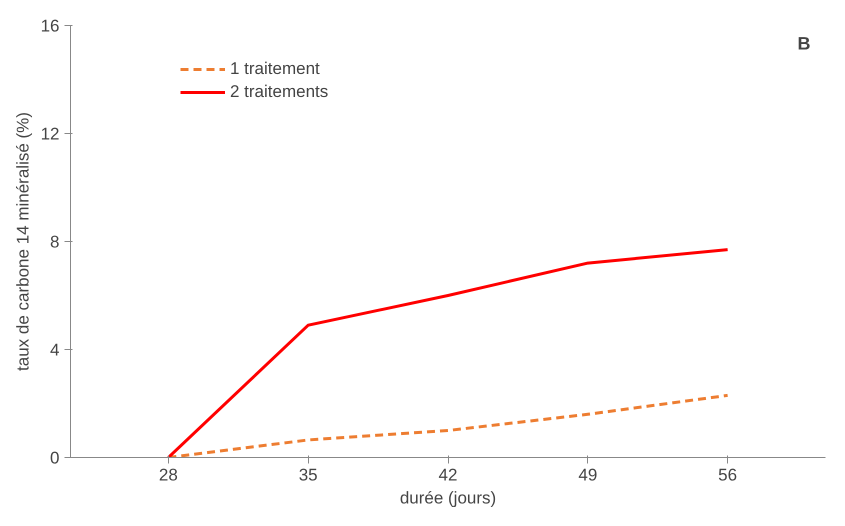 The height and width of the screenshot is (526, 845). Describe the element at coordinates (50, 26) in the screenshot. I see `y-tick-label: 16` at that location.